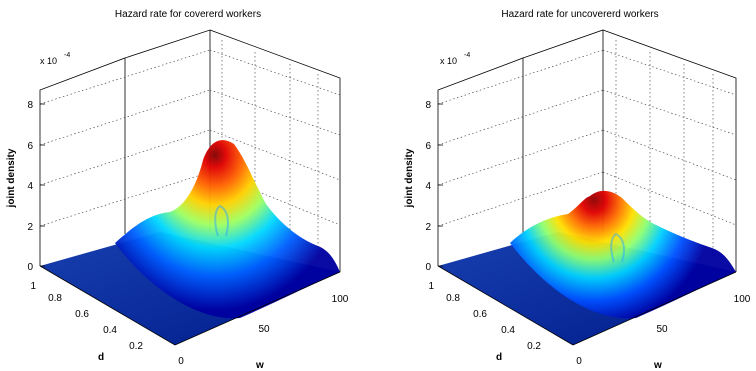 The width and height of the screenshot is (756, 371). I want to click on chart-title: Hazard rate for uncovererd workers, so click(579, 14).